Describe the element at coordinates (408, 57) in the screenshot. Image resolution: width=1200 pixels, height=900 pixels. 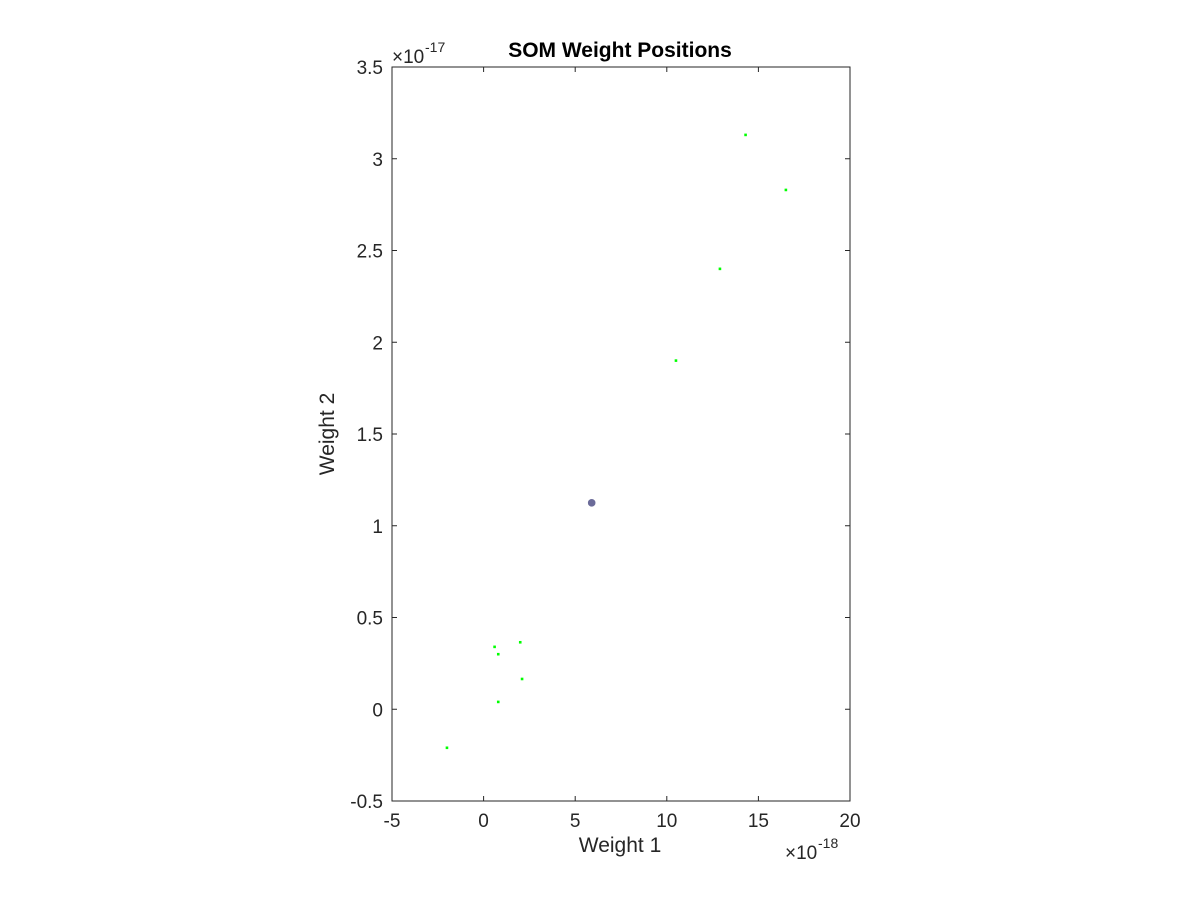
I see `y-multiplier-base: ×10` at that location.